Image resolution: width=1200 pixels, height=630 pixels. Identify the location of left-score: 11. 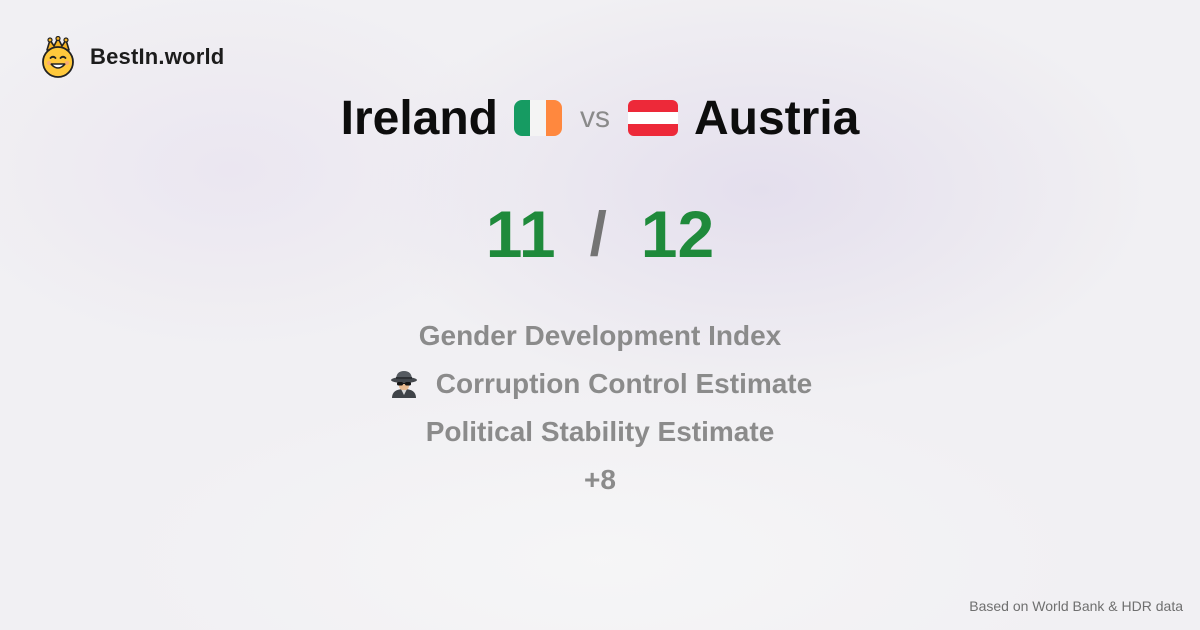
(520, 234).